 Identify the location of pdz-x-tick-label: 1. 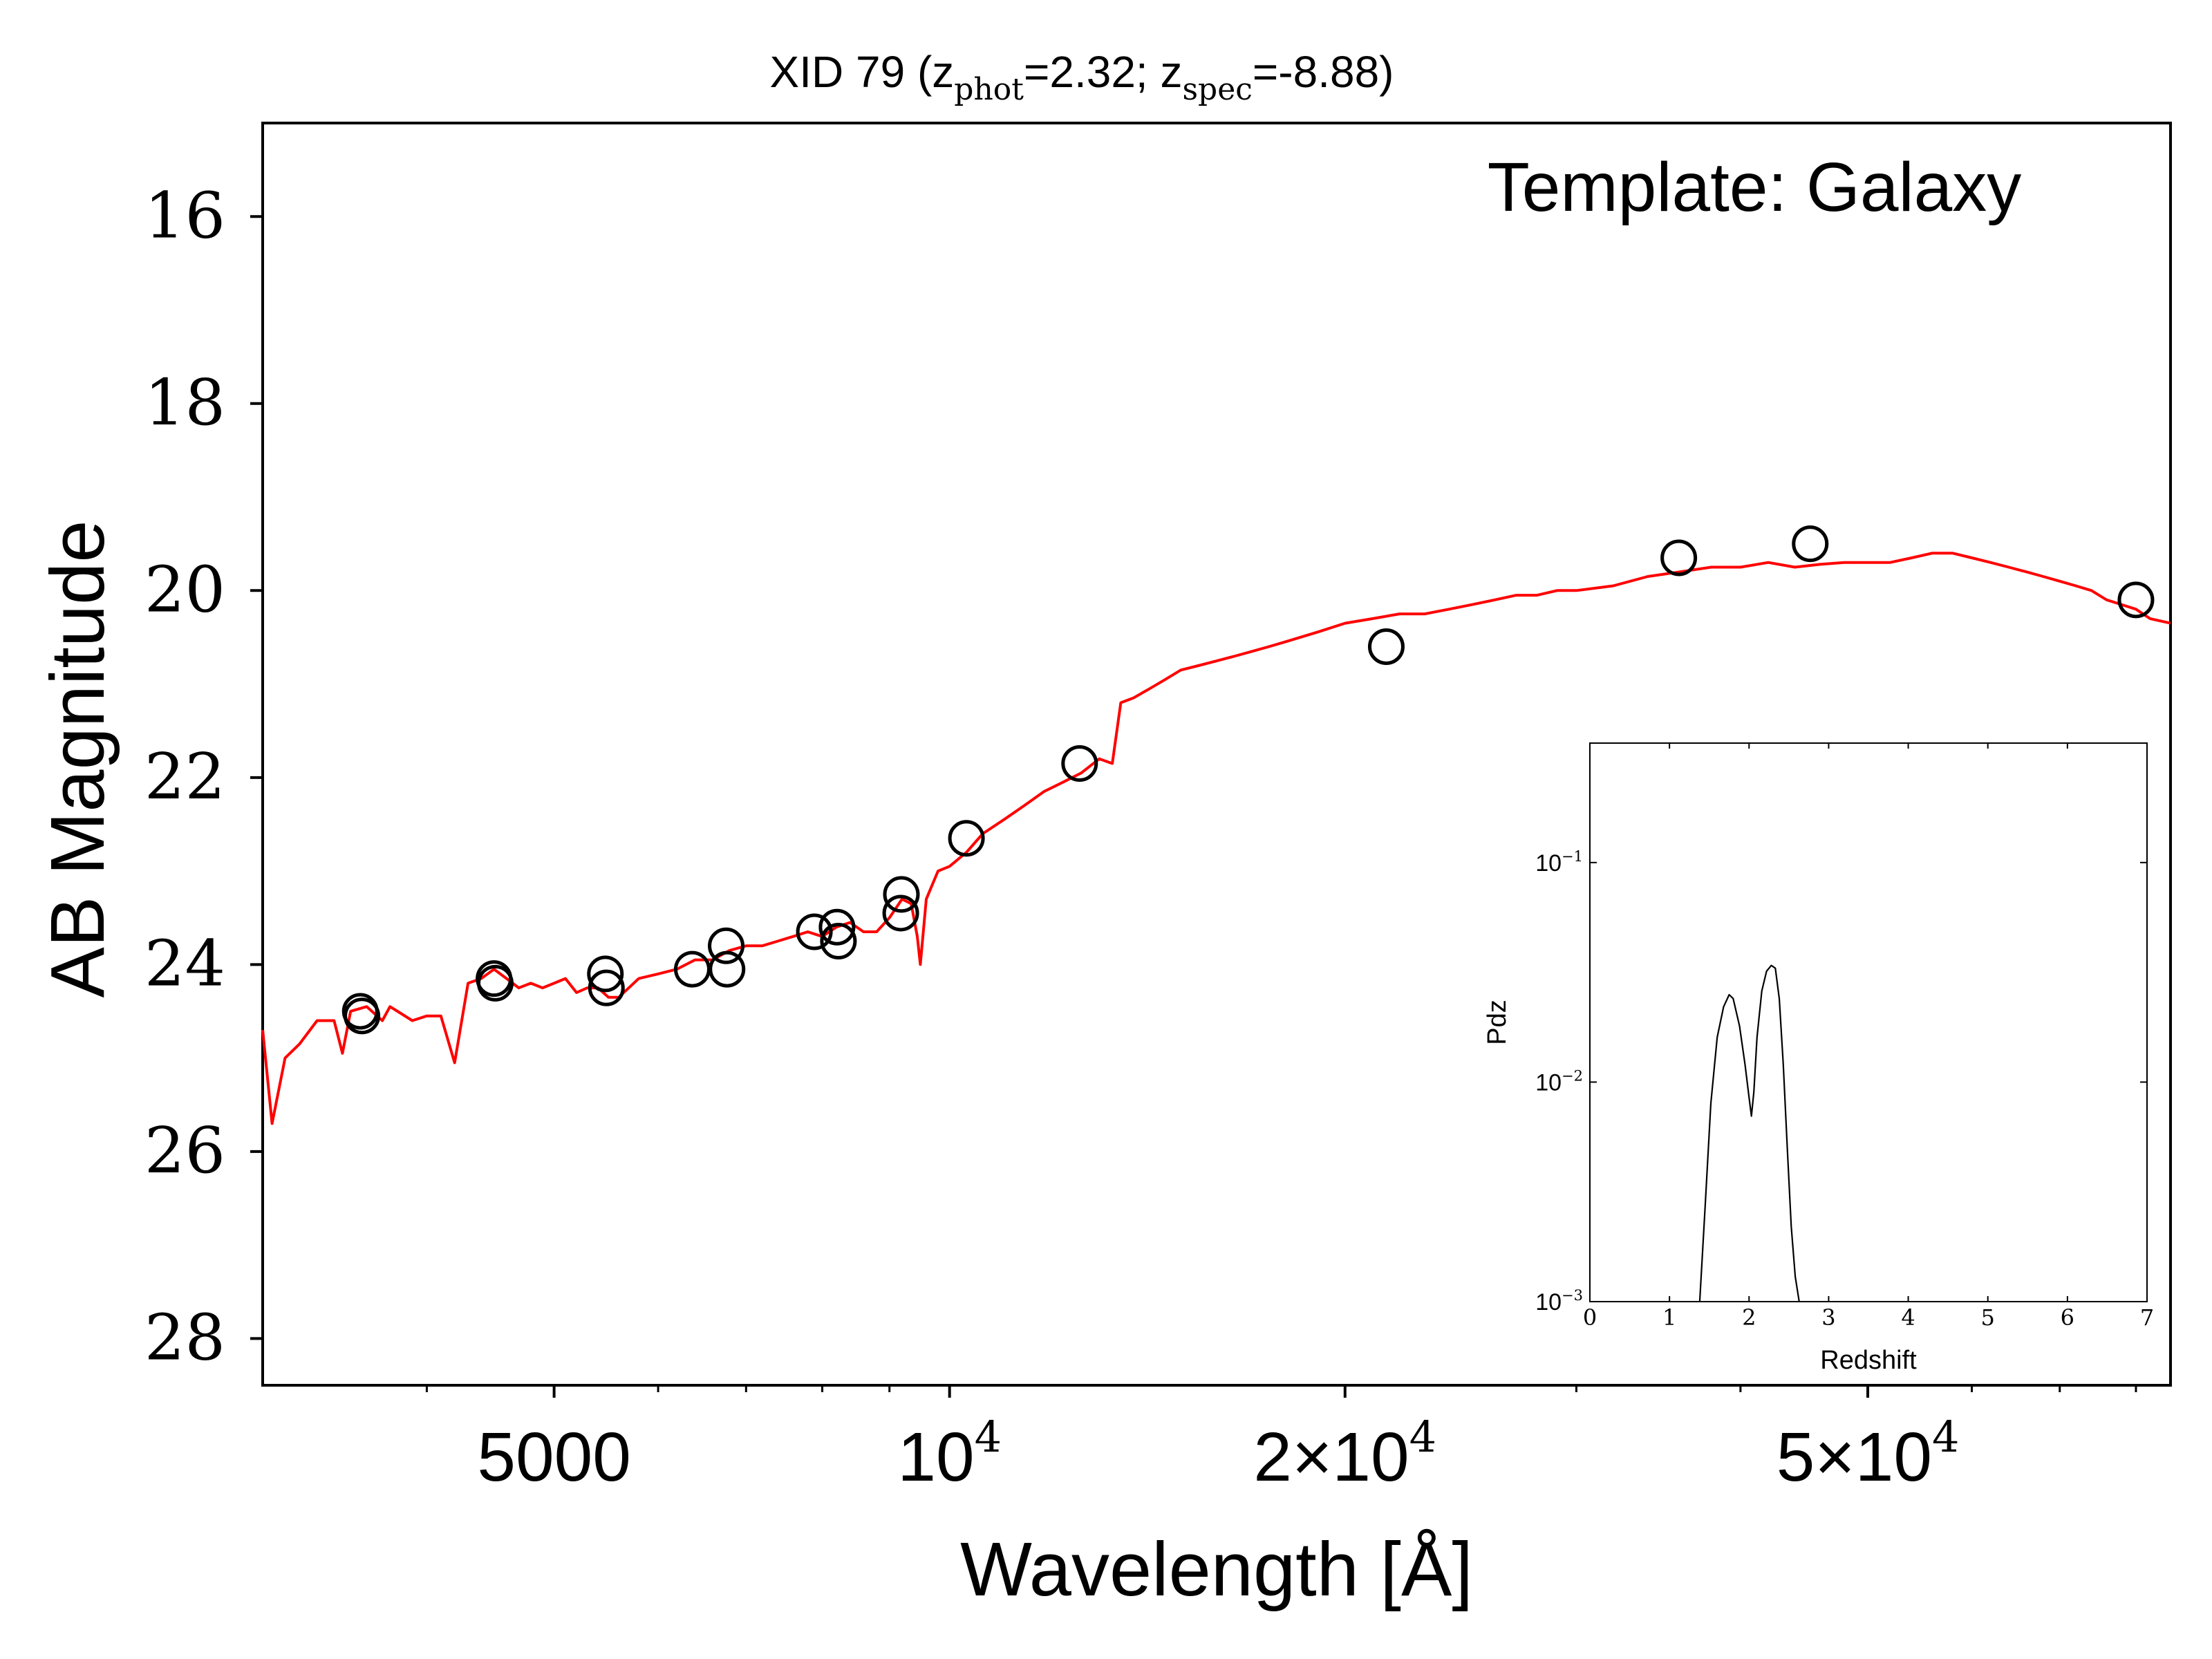
(1669, 1317).